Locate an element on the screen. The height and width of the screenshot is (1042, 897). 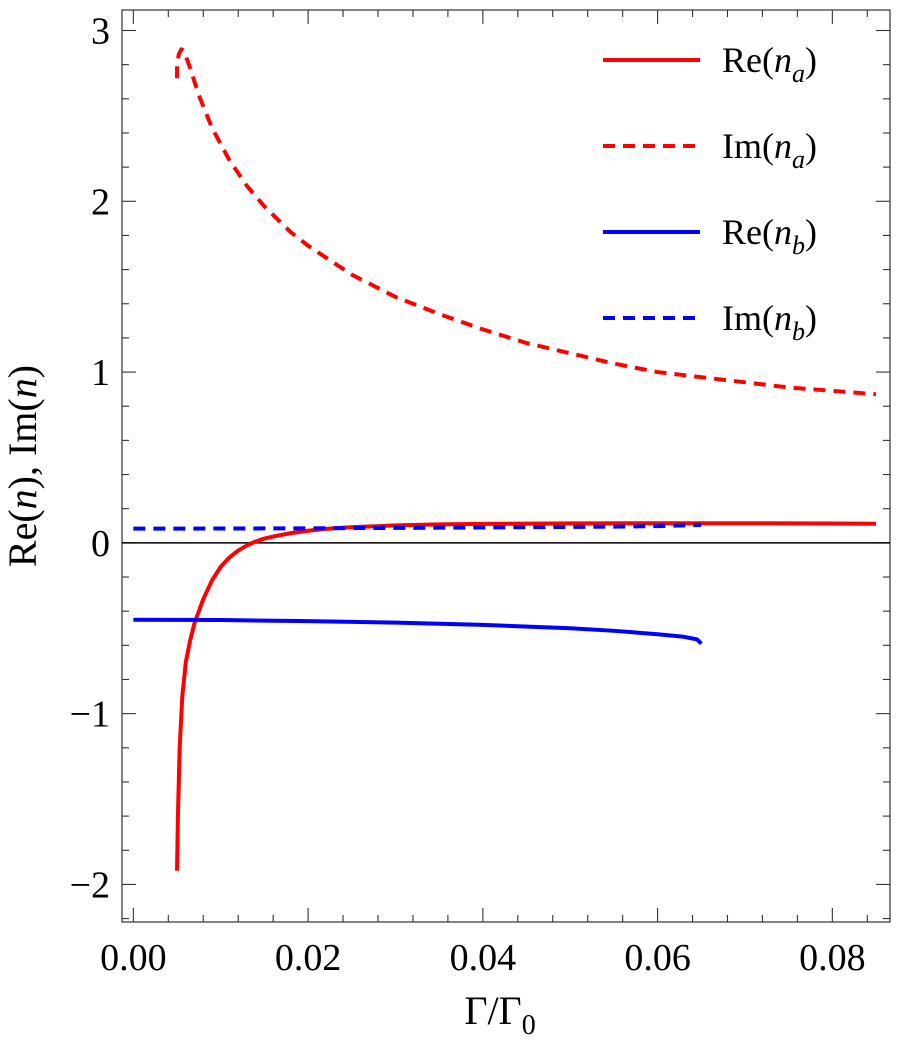
legend-item: Re(nb) is located at coordinates (710, 236).